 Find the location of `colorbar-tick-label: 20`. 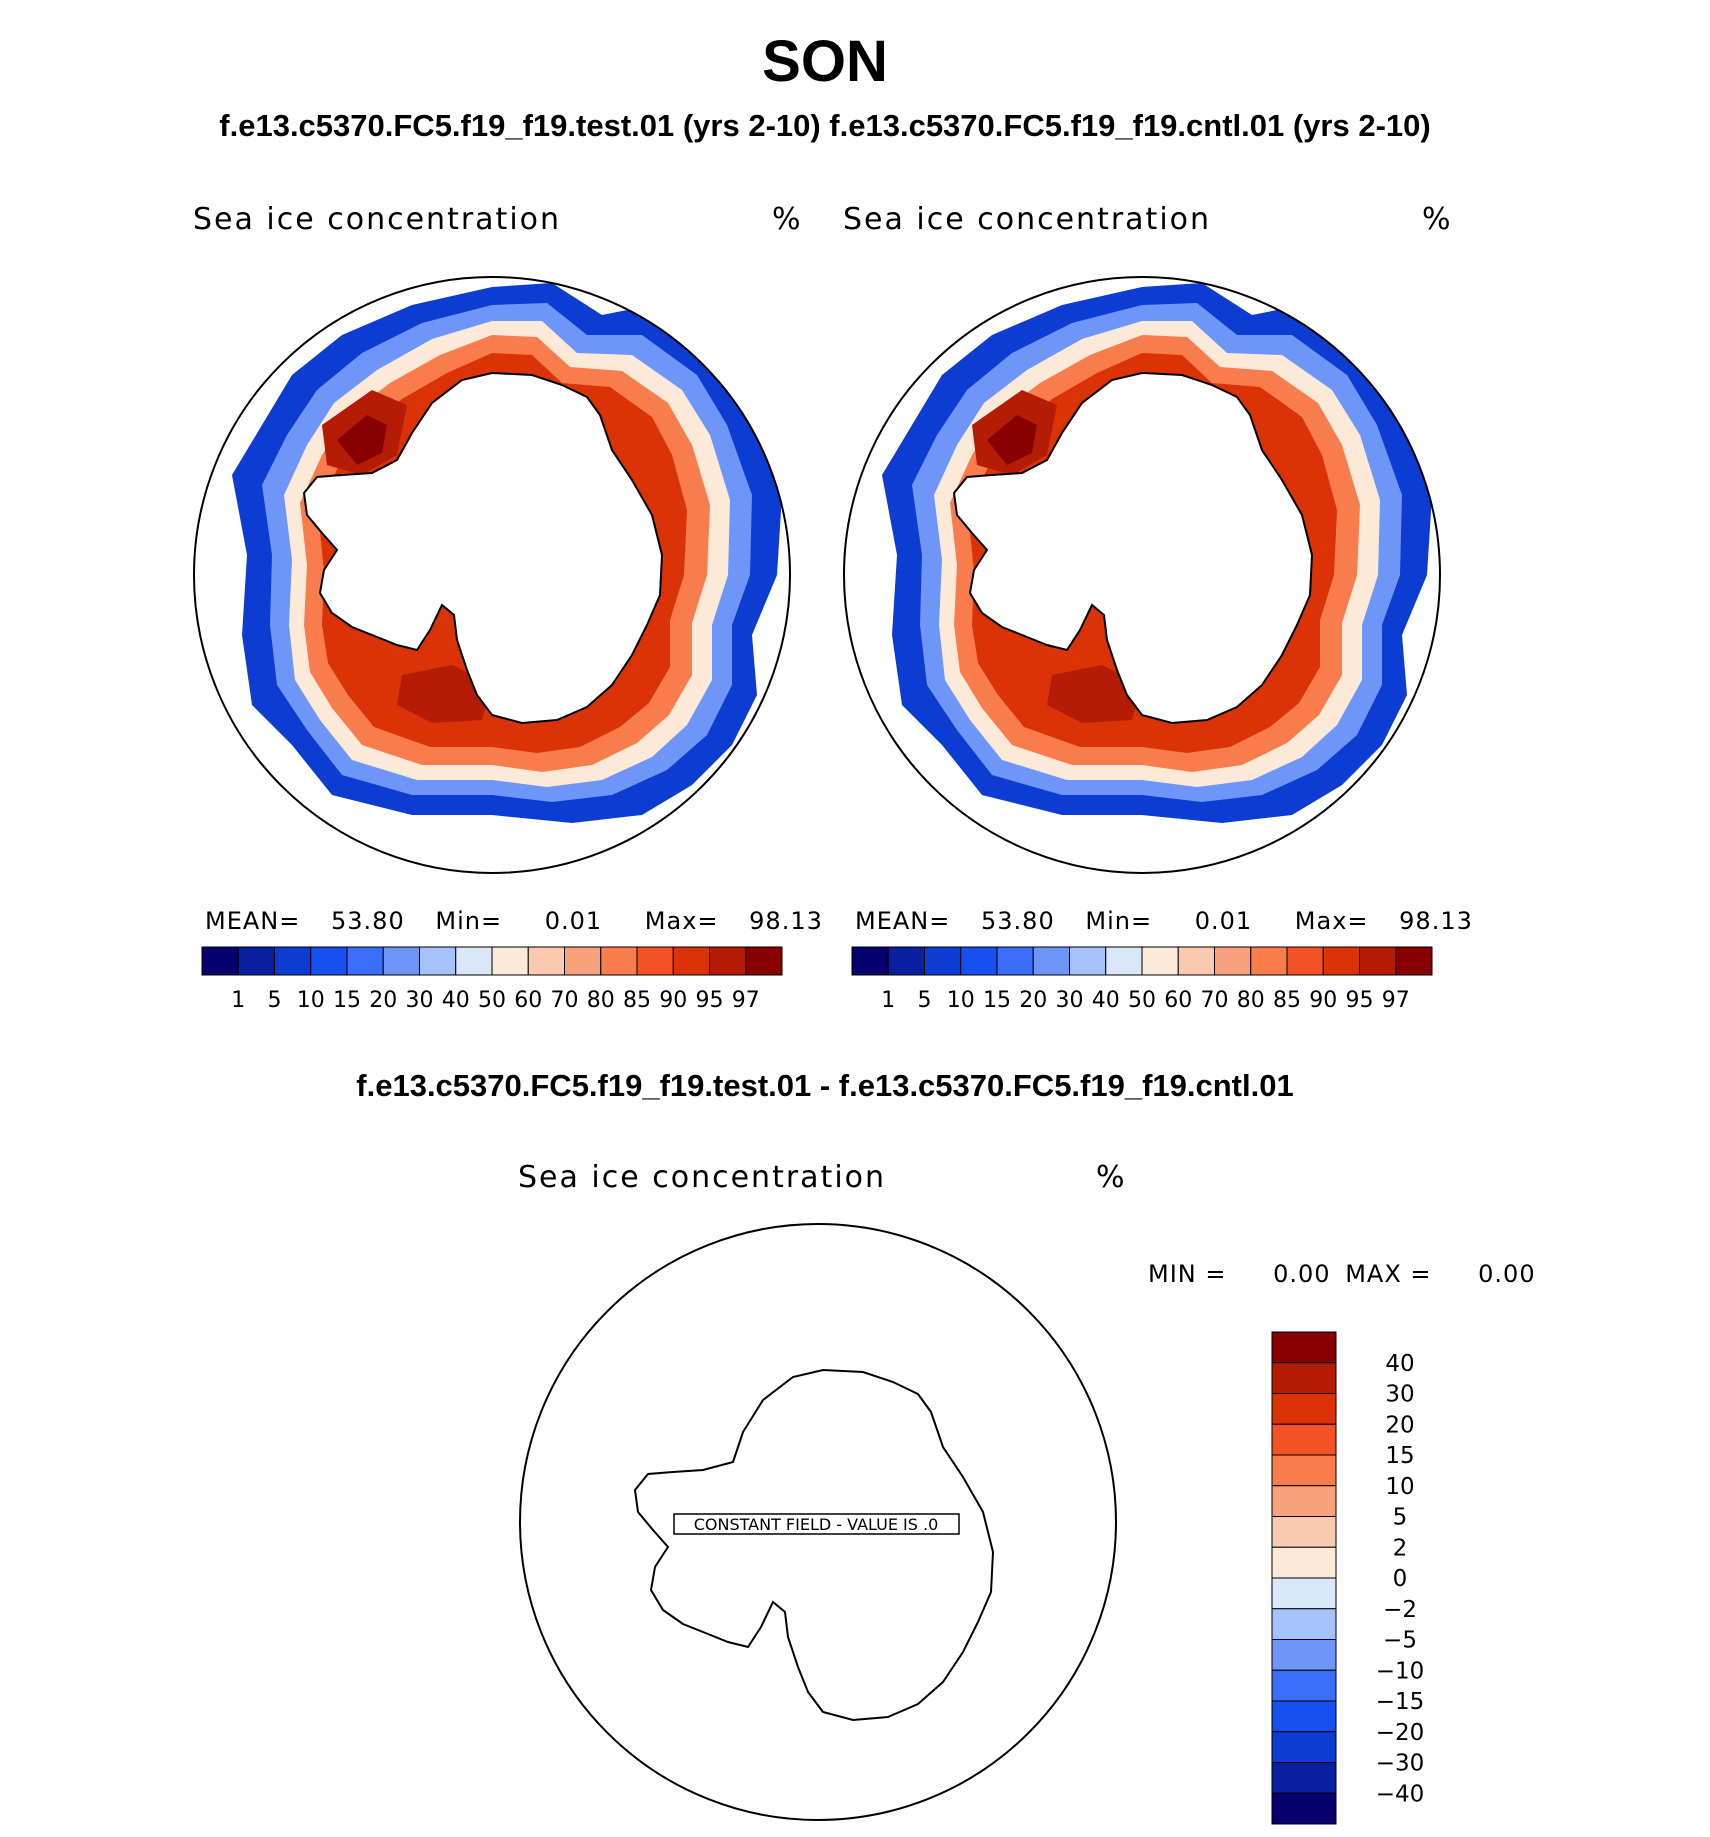

colorbar-tick-label: 20 is located at coordinates (1033, 1000).